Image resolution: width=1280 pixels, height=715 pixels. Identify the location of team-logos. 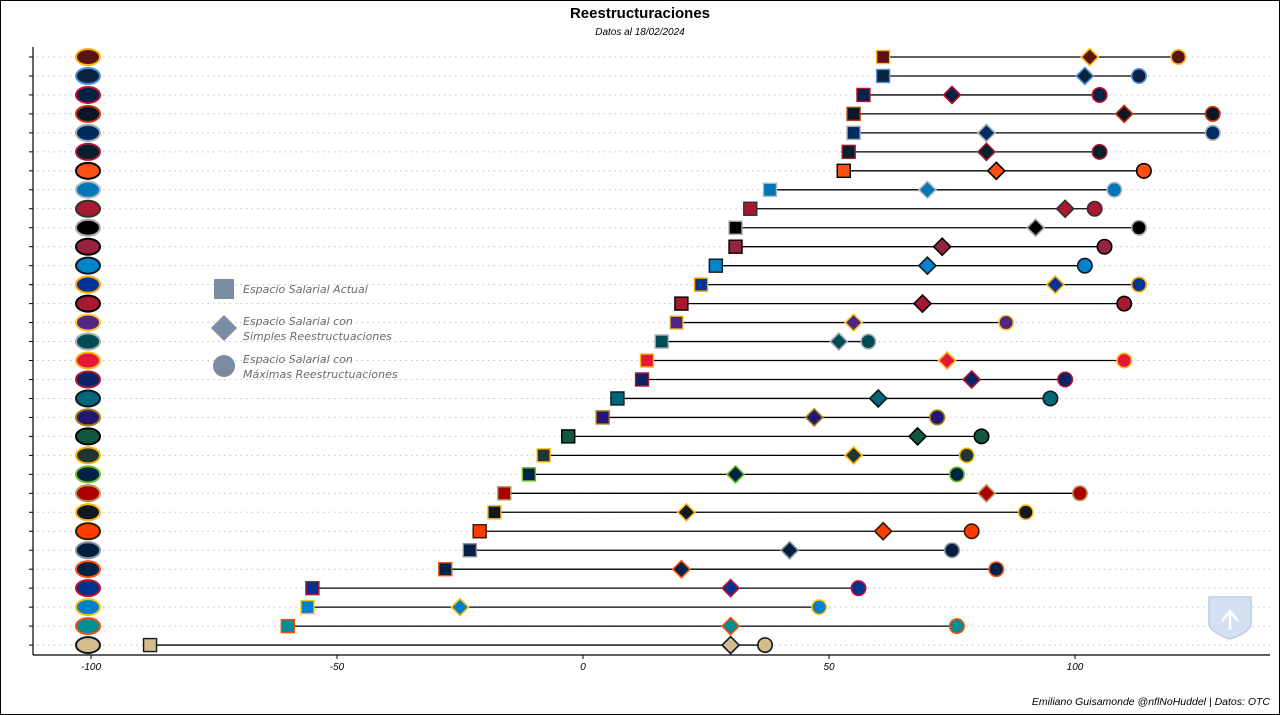
(88, 351).